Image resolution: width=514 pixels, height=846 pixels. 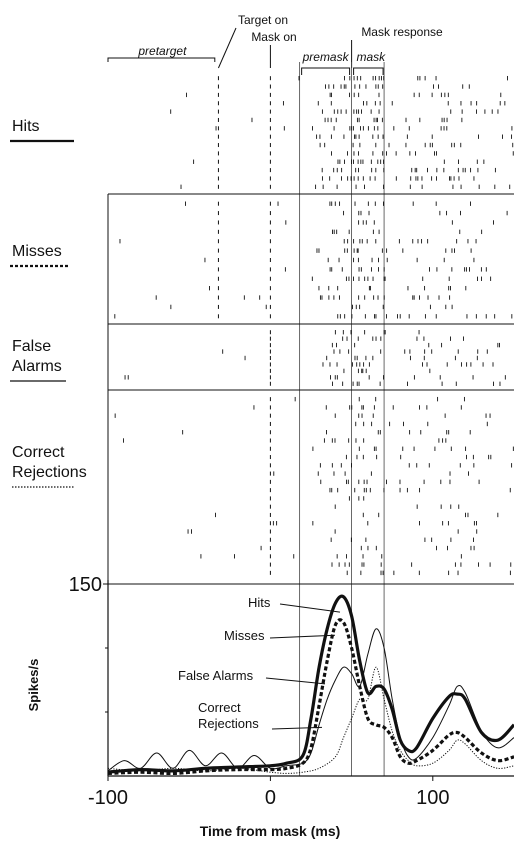 What do you see at coordinates (161, 59) in the screenshot?
I see `pretarget-bracket` at bounding box center [161, 59].